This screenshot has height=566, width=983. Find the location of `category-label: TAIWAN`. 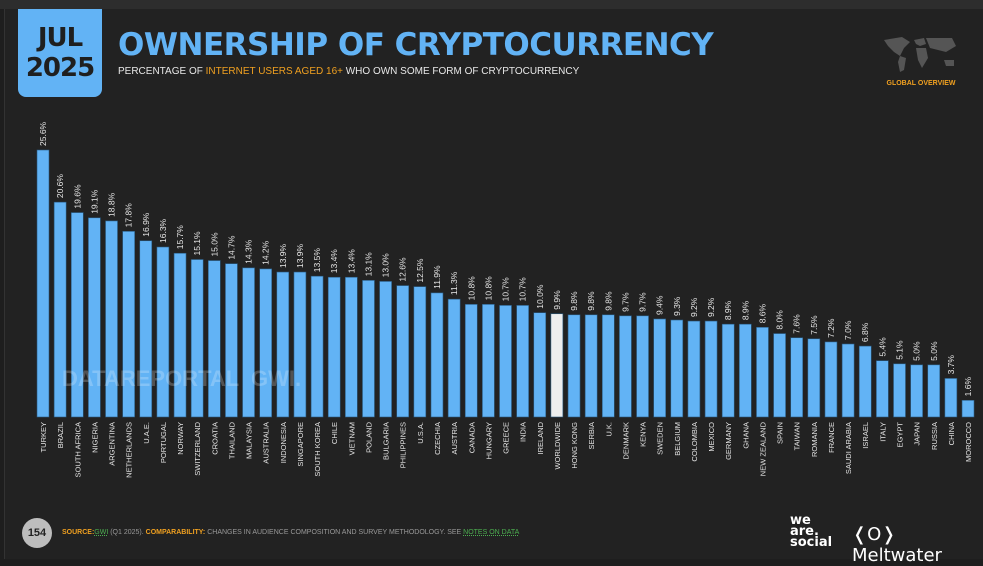

category-label: TAIWAN is located at coordinates (797, 436).